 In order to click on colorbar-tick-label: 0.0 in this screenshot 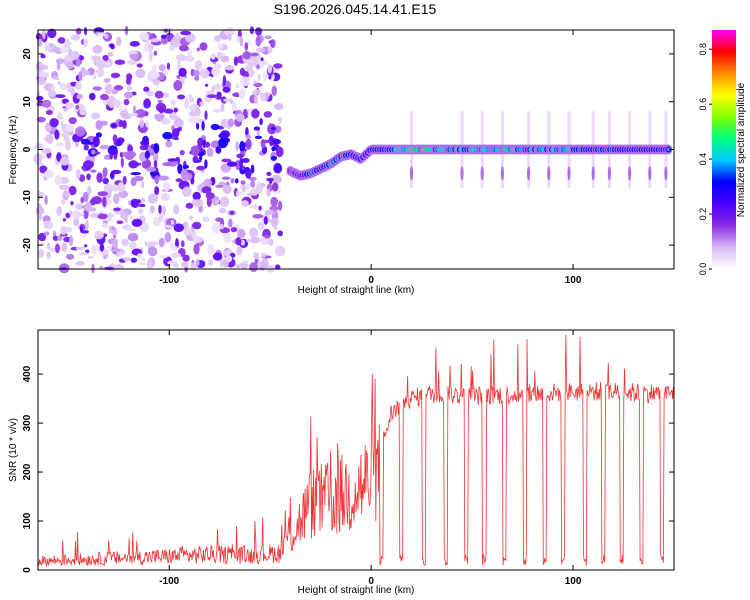, I will do `click(703, 269)`.